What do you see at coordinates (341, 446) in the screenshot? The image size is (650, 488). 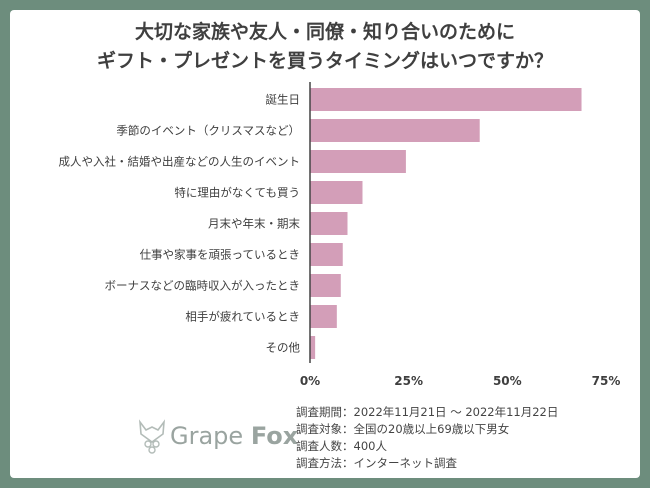 I see `survey-count: 調査人数：400人` at bounding box center [341, 446].